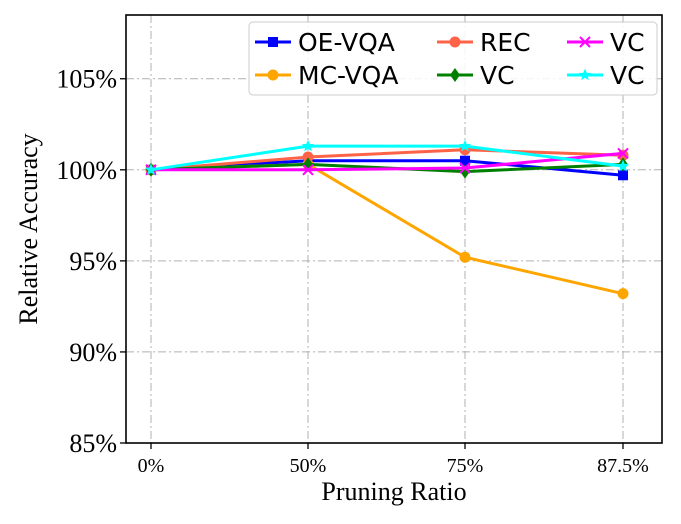 The height and width of the screenshot is (524, 681). Describe the element at coordinates (623, 466) in the screenshot. I see `x-tick-label: 87.5%` at that location.